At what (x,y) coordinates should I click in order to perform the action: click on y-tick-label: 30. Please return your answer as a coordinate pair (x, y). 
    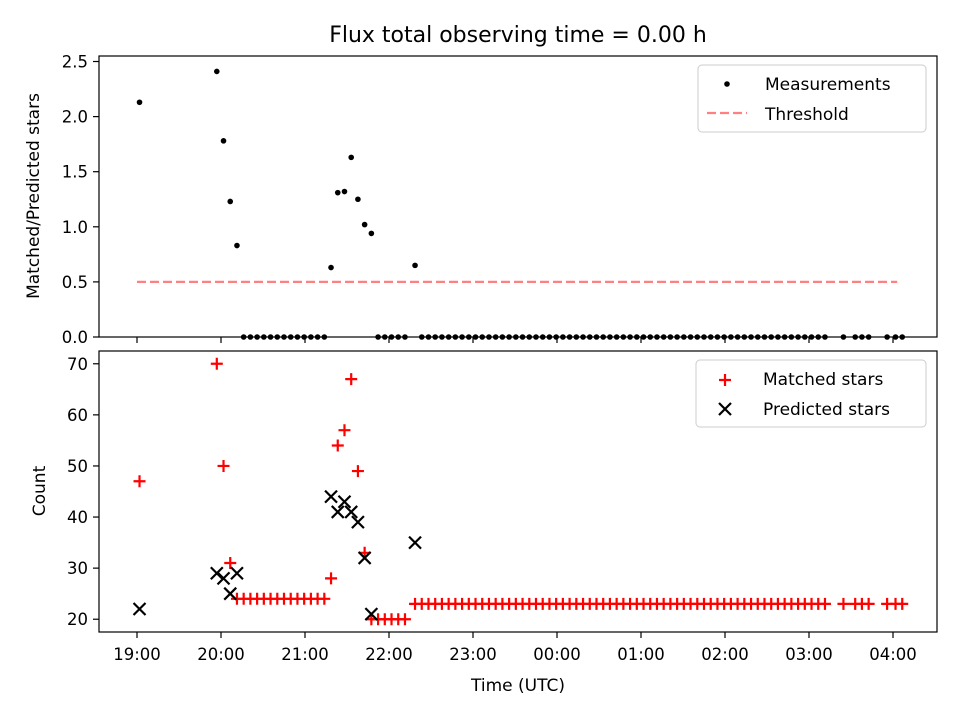
    Looking at the image, I should click on (77, 568).